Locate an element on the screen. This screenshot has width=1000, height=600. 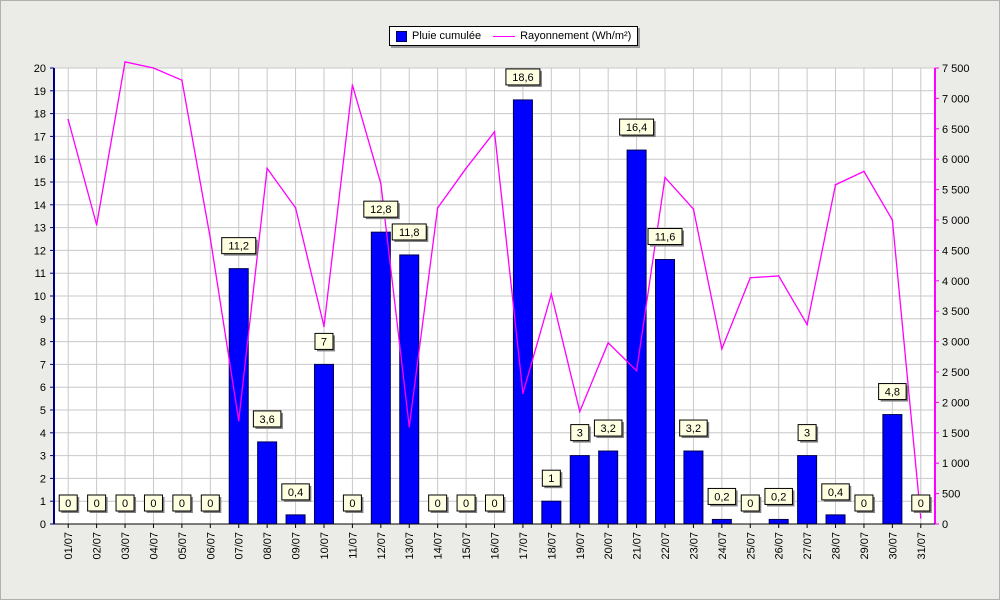
x-axis-tick-label: 24/07 is located at coordinates (723, 546).